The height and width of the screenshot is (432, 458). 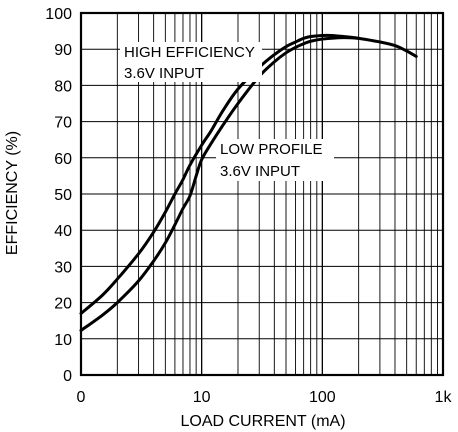 I want to click on y-tick-labels: 0 10 20 30 40 50 60 70 80 90 100, so click(x=58, y=195).